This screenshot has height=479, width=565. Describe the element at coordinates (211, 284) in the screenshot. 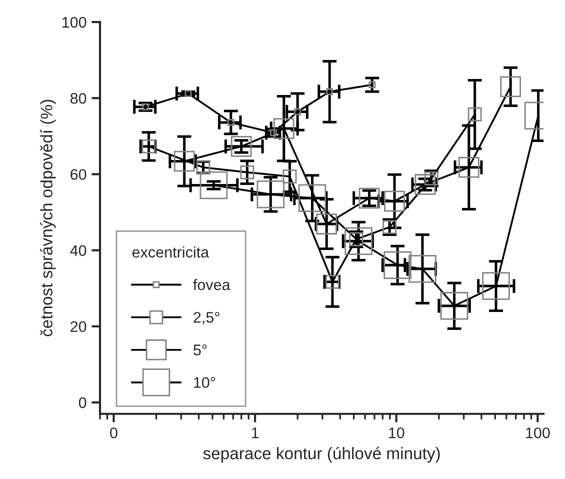

I see `legend-label: fovea` at that location.